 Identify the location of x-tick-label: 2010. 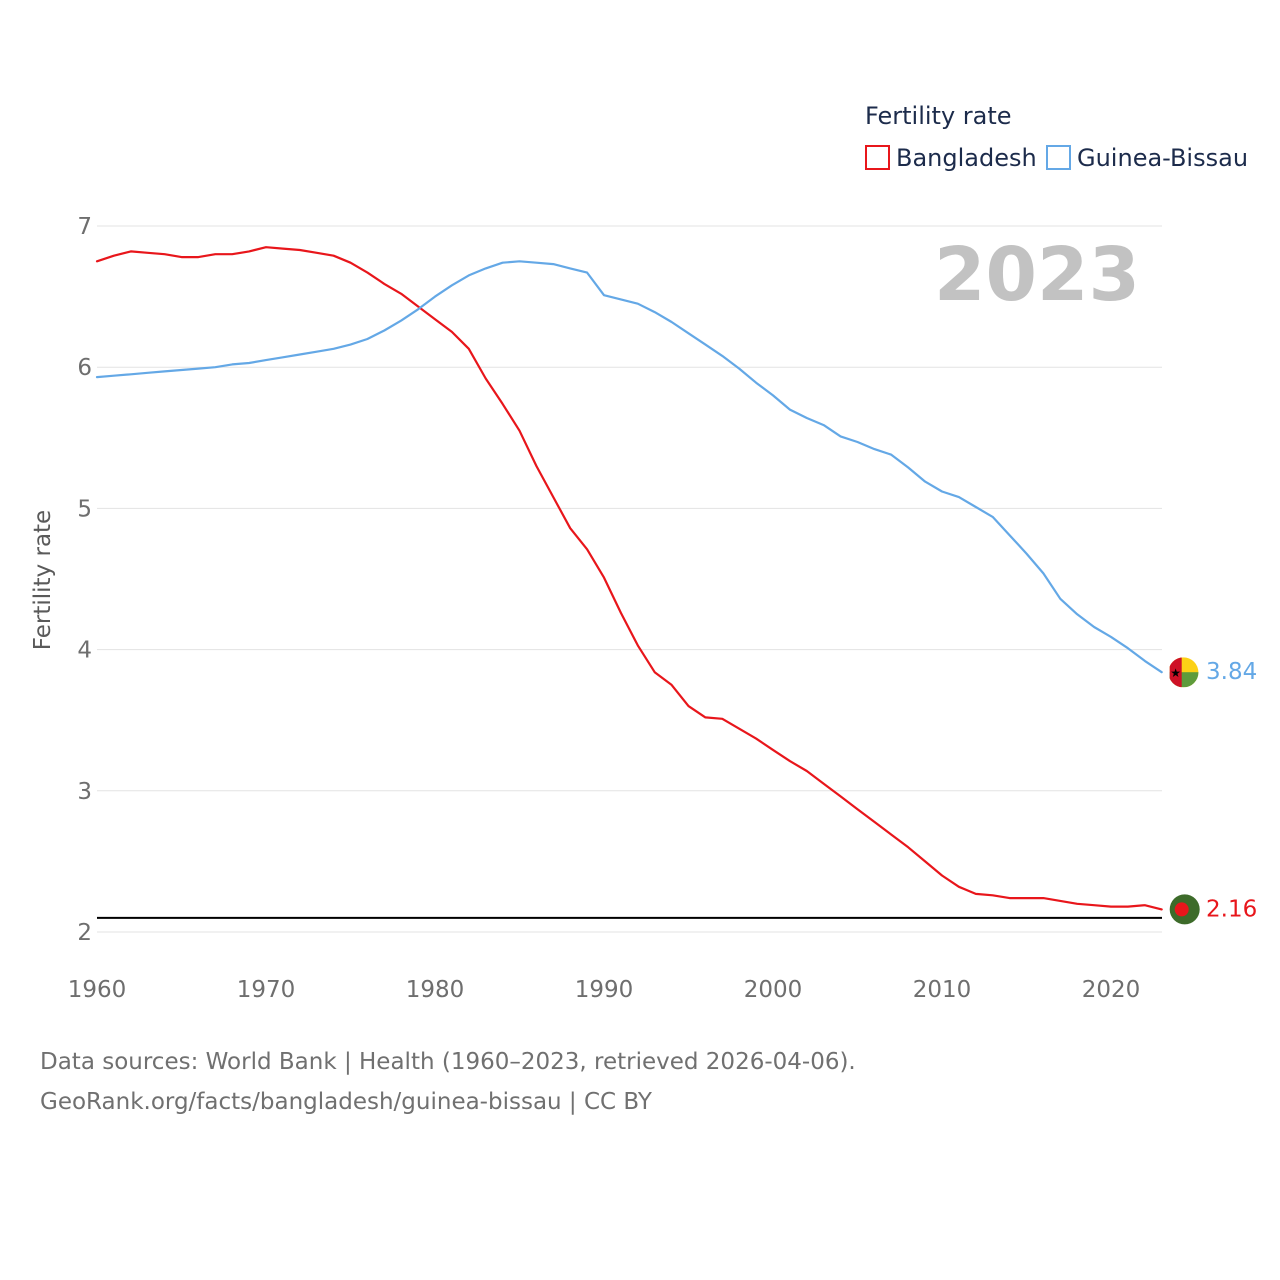
(942, 990).